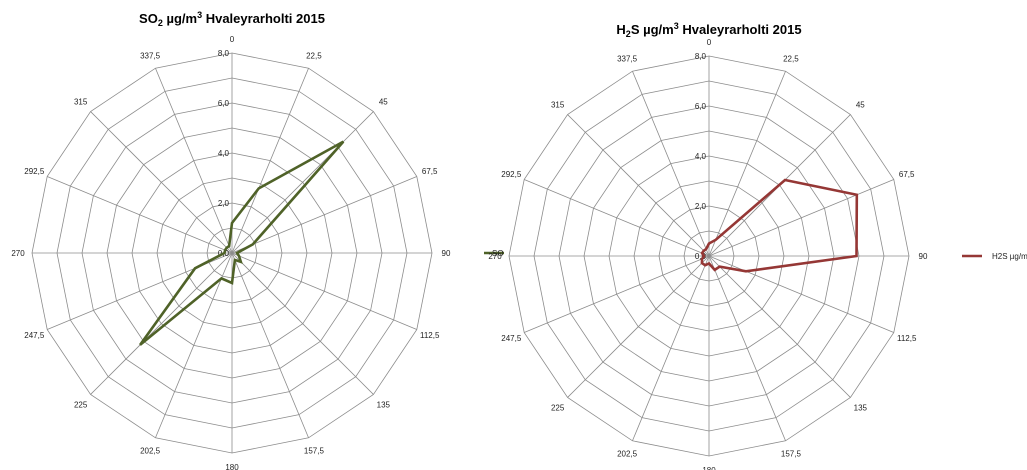  What do you see at coordinates (1009, 256) in the screenshot?
I see `legend-label: H2S µg/m3` at bounding box center [1009, 256].